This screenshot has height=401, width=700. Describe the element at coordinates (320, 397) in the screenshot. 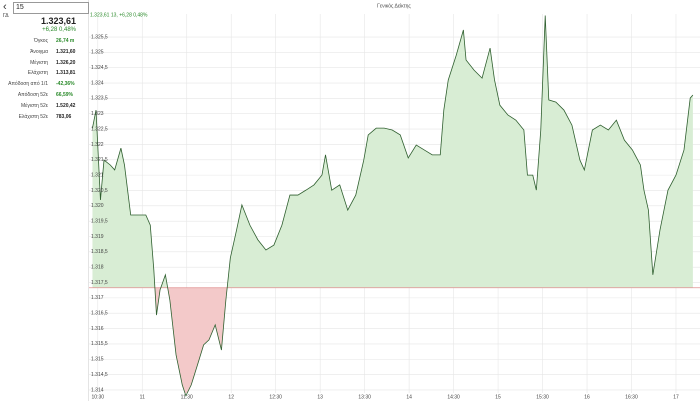

I see `x-tick-label: 13` at that location.